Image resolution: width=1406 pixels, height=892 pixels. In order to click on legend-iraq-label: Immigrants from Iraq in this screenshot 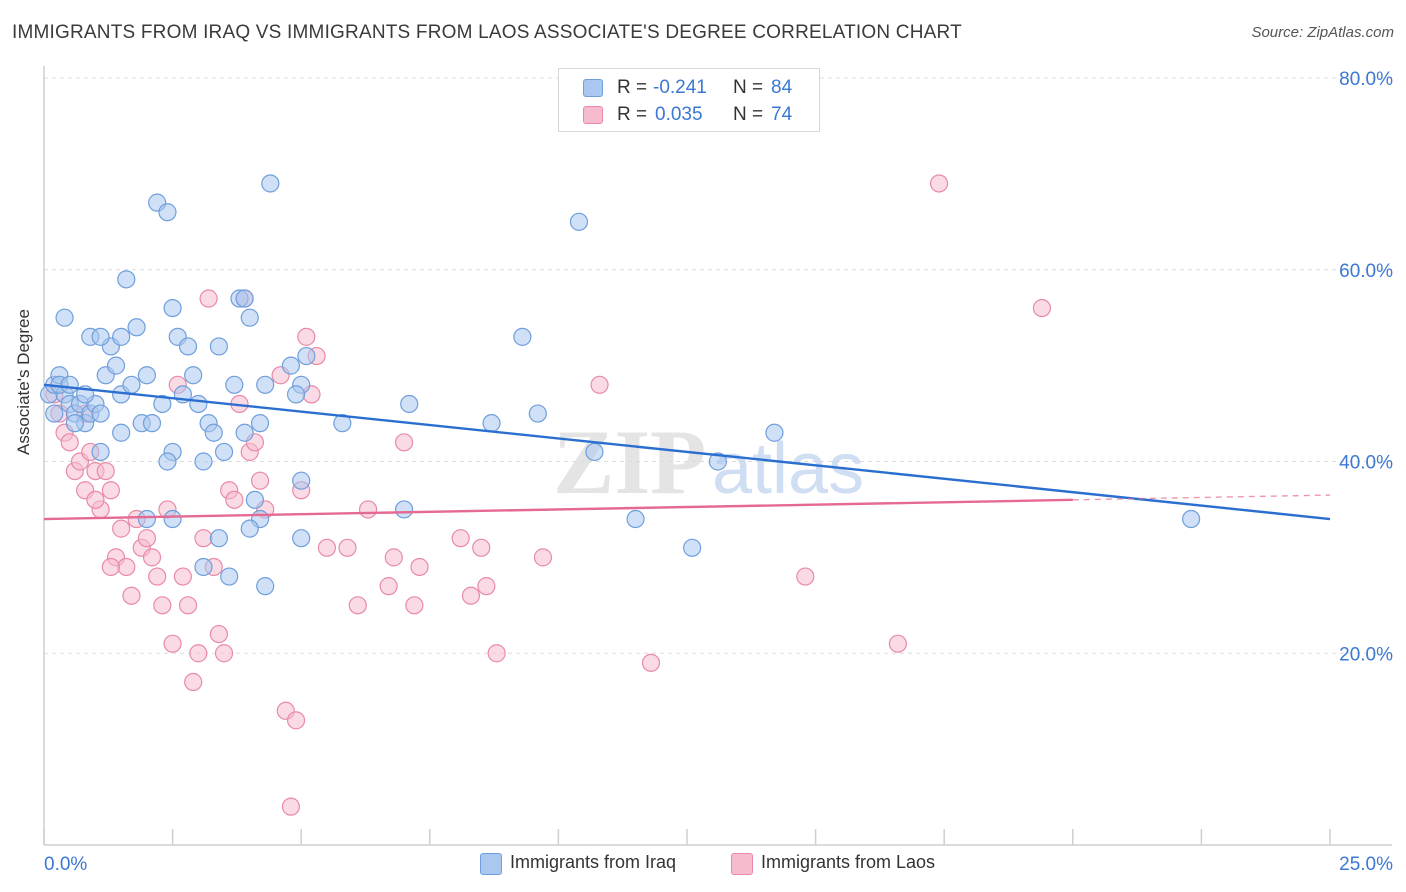, I will do `click(593, 862)`.